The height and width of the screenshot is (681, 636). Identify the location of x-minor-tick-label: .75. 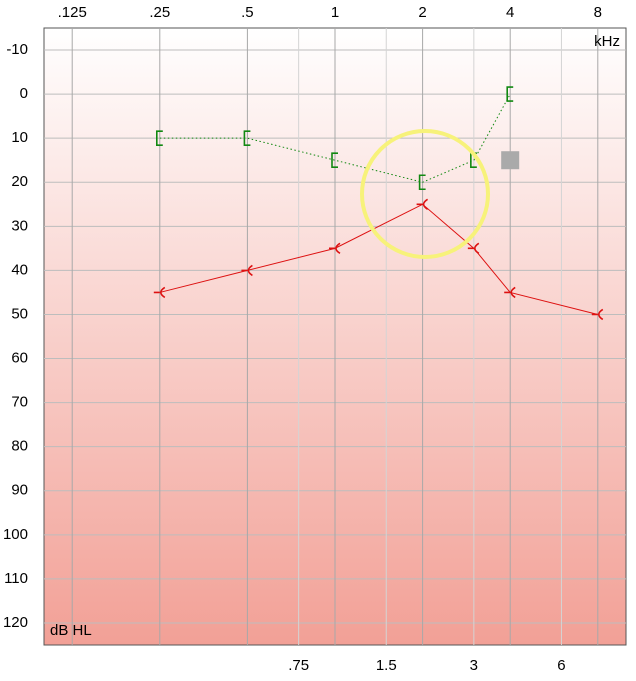
(298, 665).